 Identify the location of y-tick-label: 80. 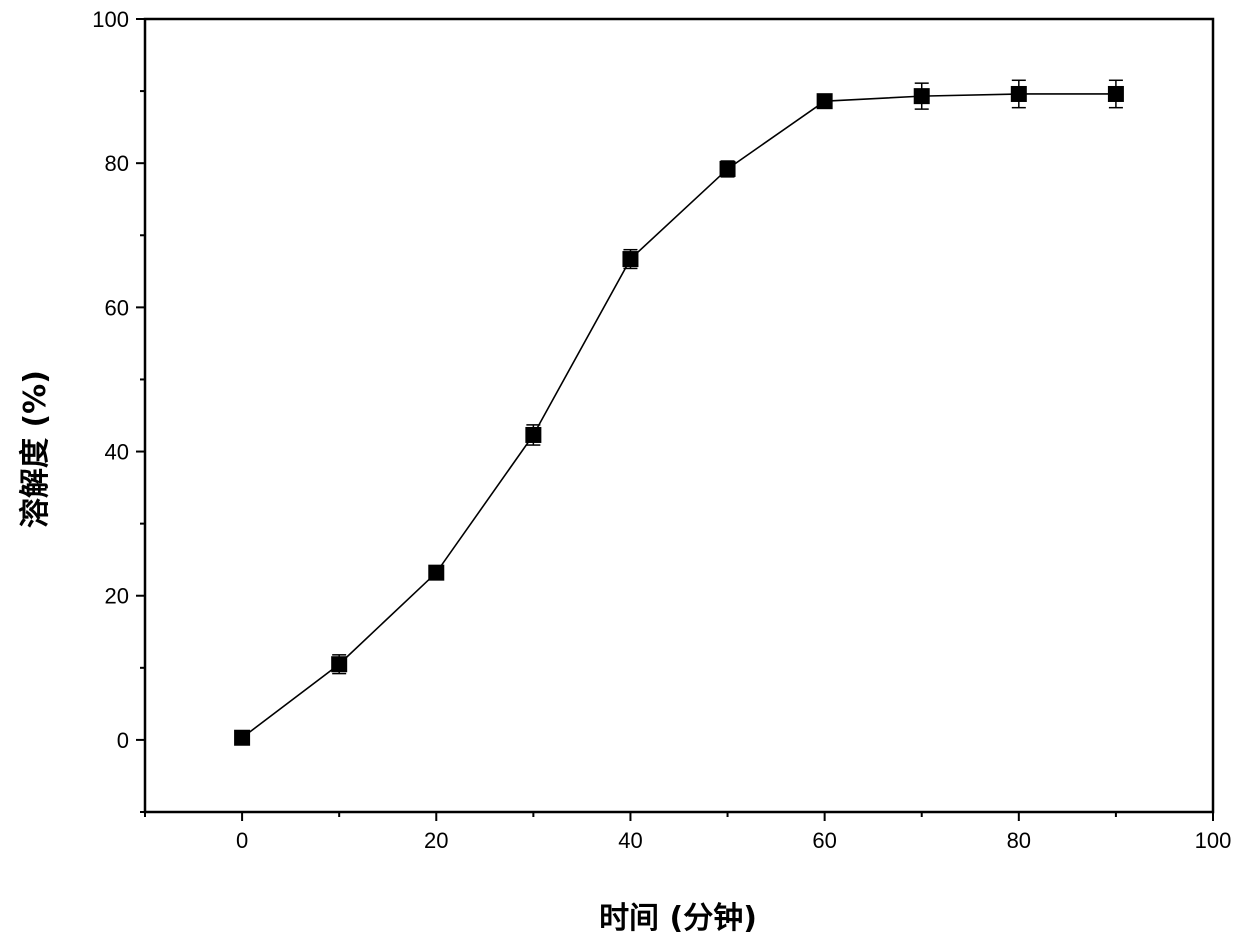
(117, 163).